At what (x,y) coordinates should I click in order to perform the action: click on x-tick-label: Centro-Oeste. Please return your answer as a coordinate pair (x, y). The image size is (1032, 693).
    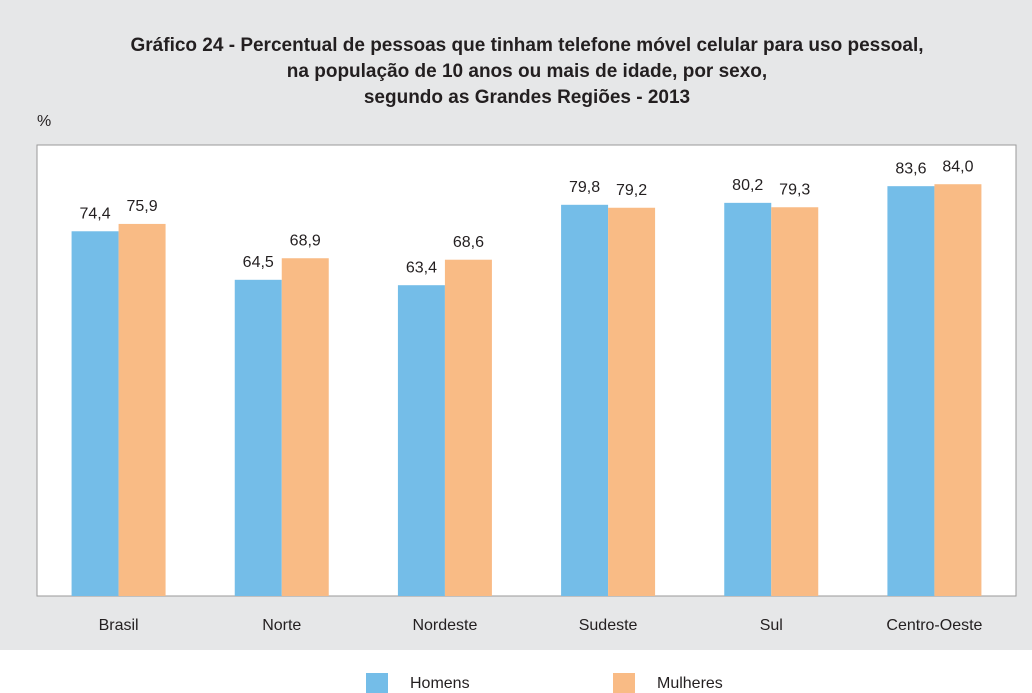
    Looking at the image, I should click on (934, 625).